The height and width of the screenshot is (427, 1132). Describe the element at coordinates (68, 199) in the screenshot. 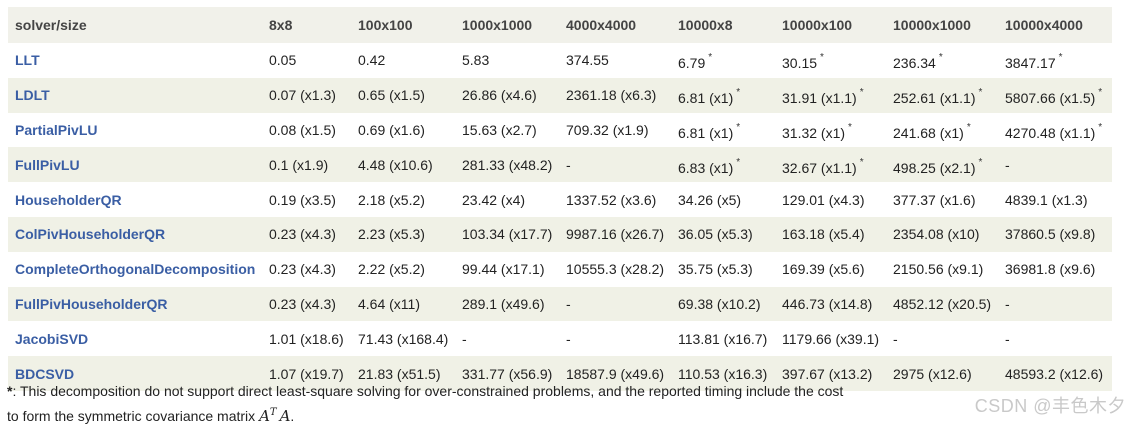

I see `solver-name: HouseholderQR` at that location.